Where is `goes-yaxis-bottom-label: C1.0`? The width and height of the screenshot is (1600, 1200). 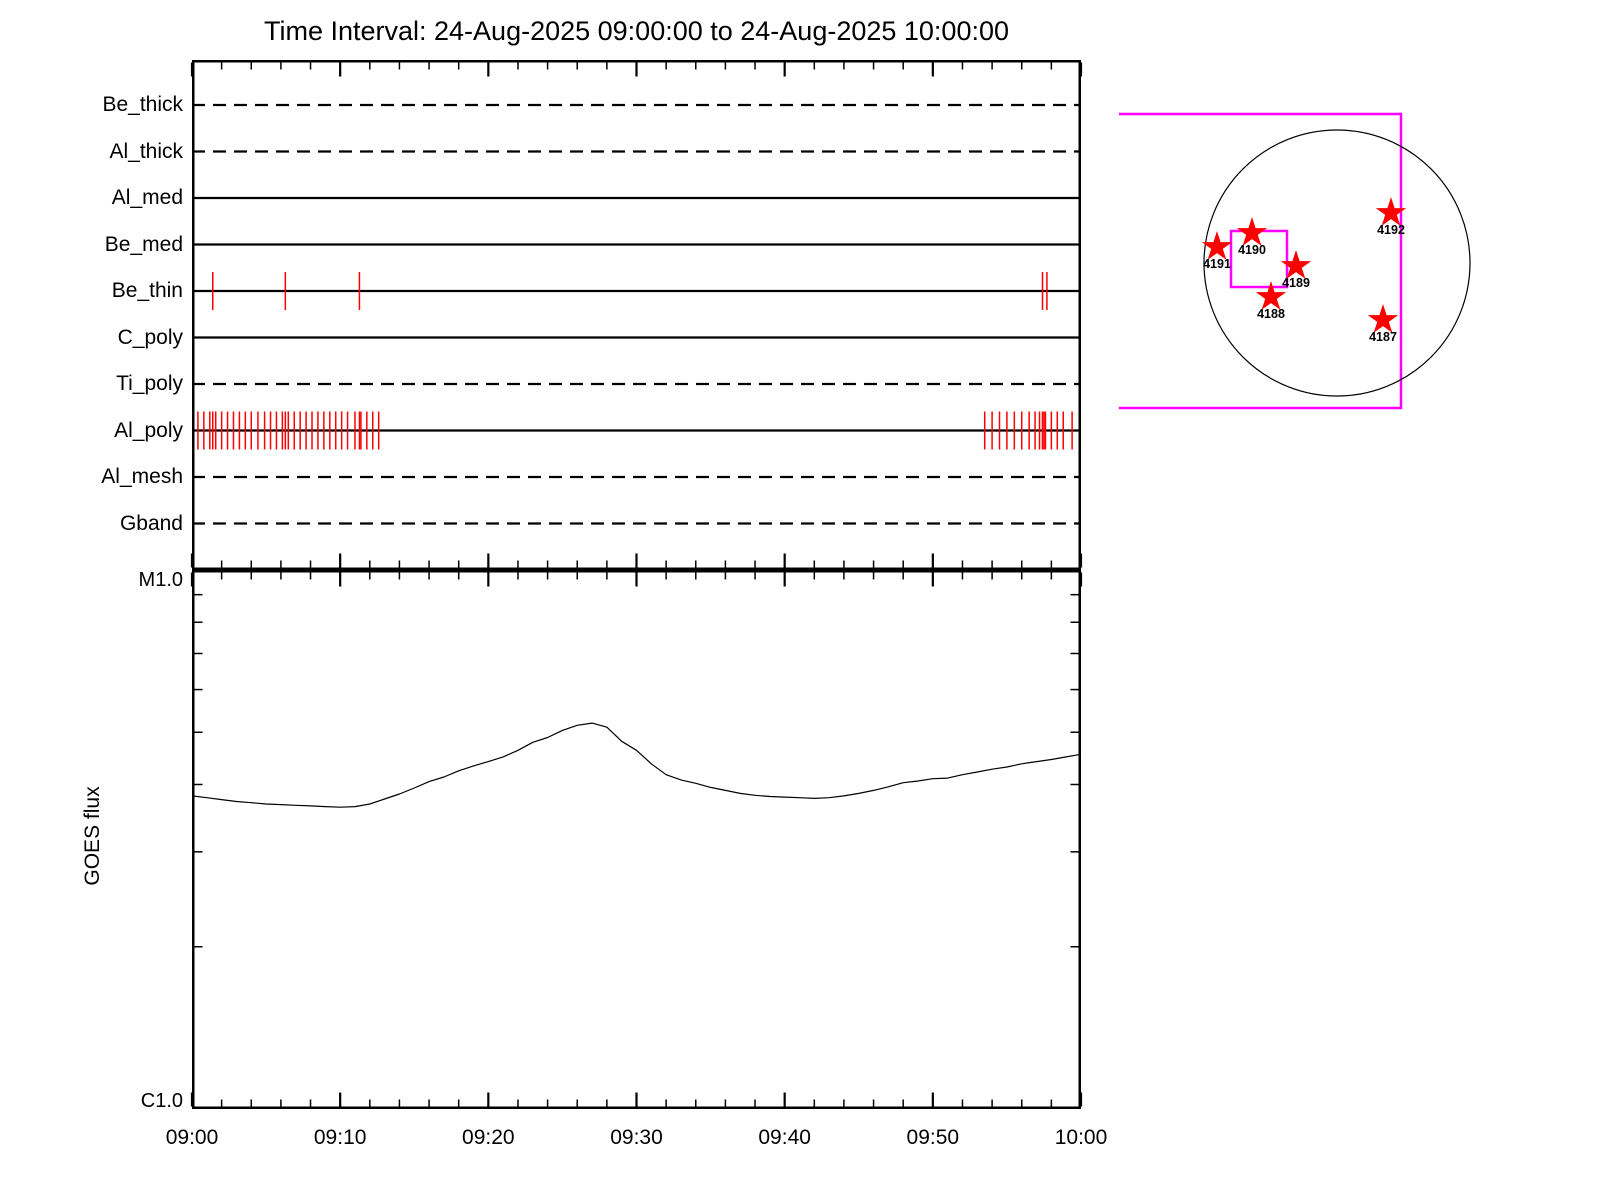
goes-yaxis-bottom-label: C1.0 is located at coordinates (161, 1101).